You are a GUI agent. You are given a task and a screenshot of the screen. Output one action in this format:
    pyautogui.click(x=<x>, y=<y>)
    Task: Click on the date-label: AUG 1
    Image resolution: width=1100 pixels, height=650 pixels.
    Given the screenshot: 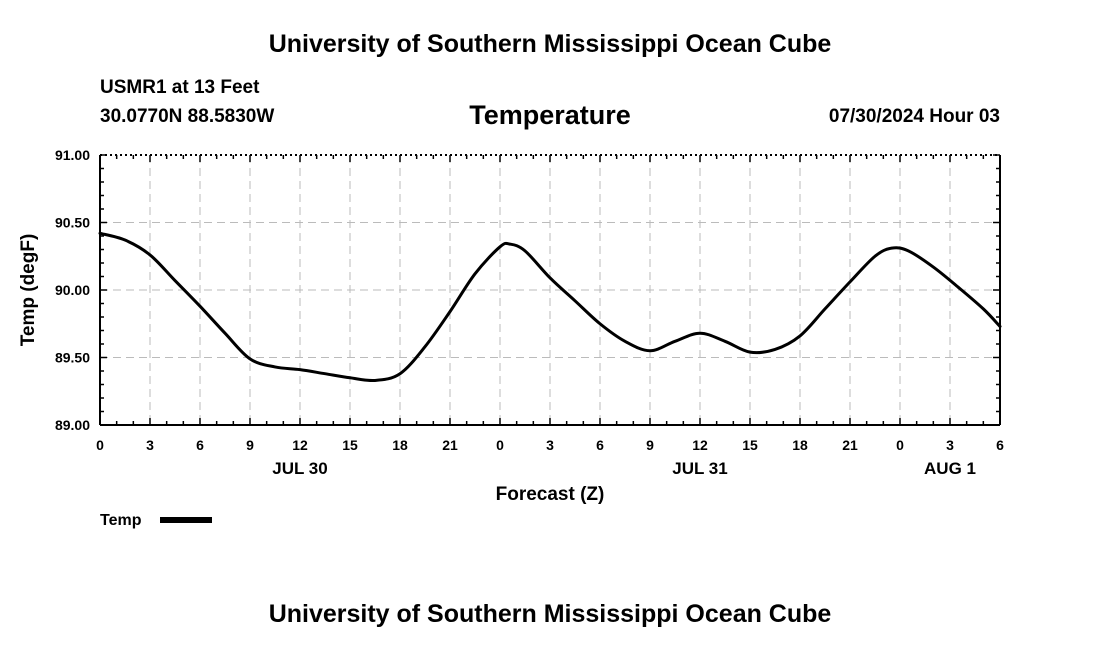 What is the action you would take?
    pyautogui.click(x=950, y=468)
    